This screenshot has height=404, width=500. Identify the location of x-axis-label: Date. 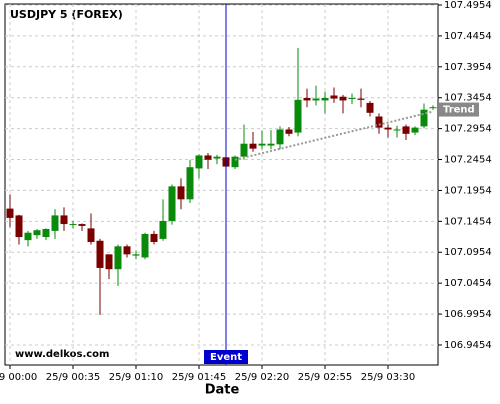
(222, 390).